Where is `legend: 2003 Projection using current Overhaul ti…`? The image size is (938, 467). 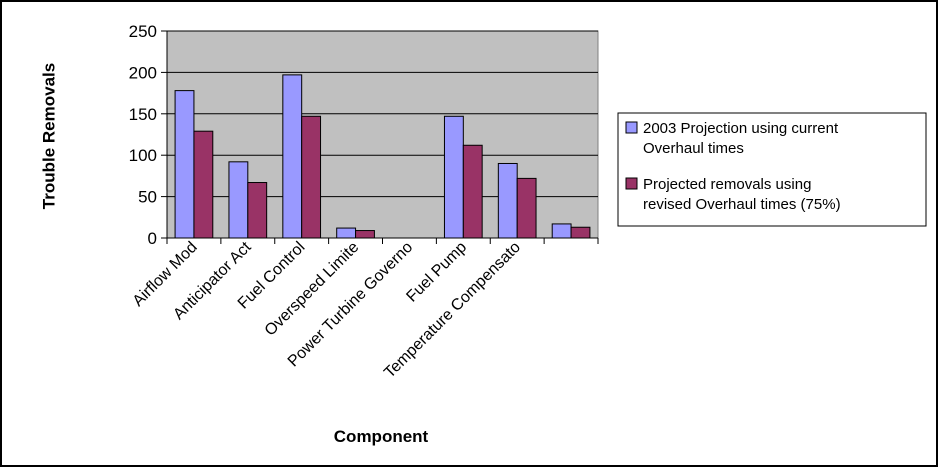 legend: 2003 Projection using current Overhaul ti… is located at coordinates (772, 169).